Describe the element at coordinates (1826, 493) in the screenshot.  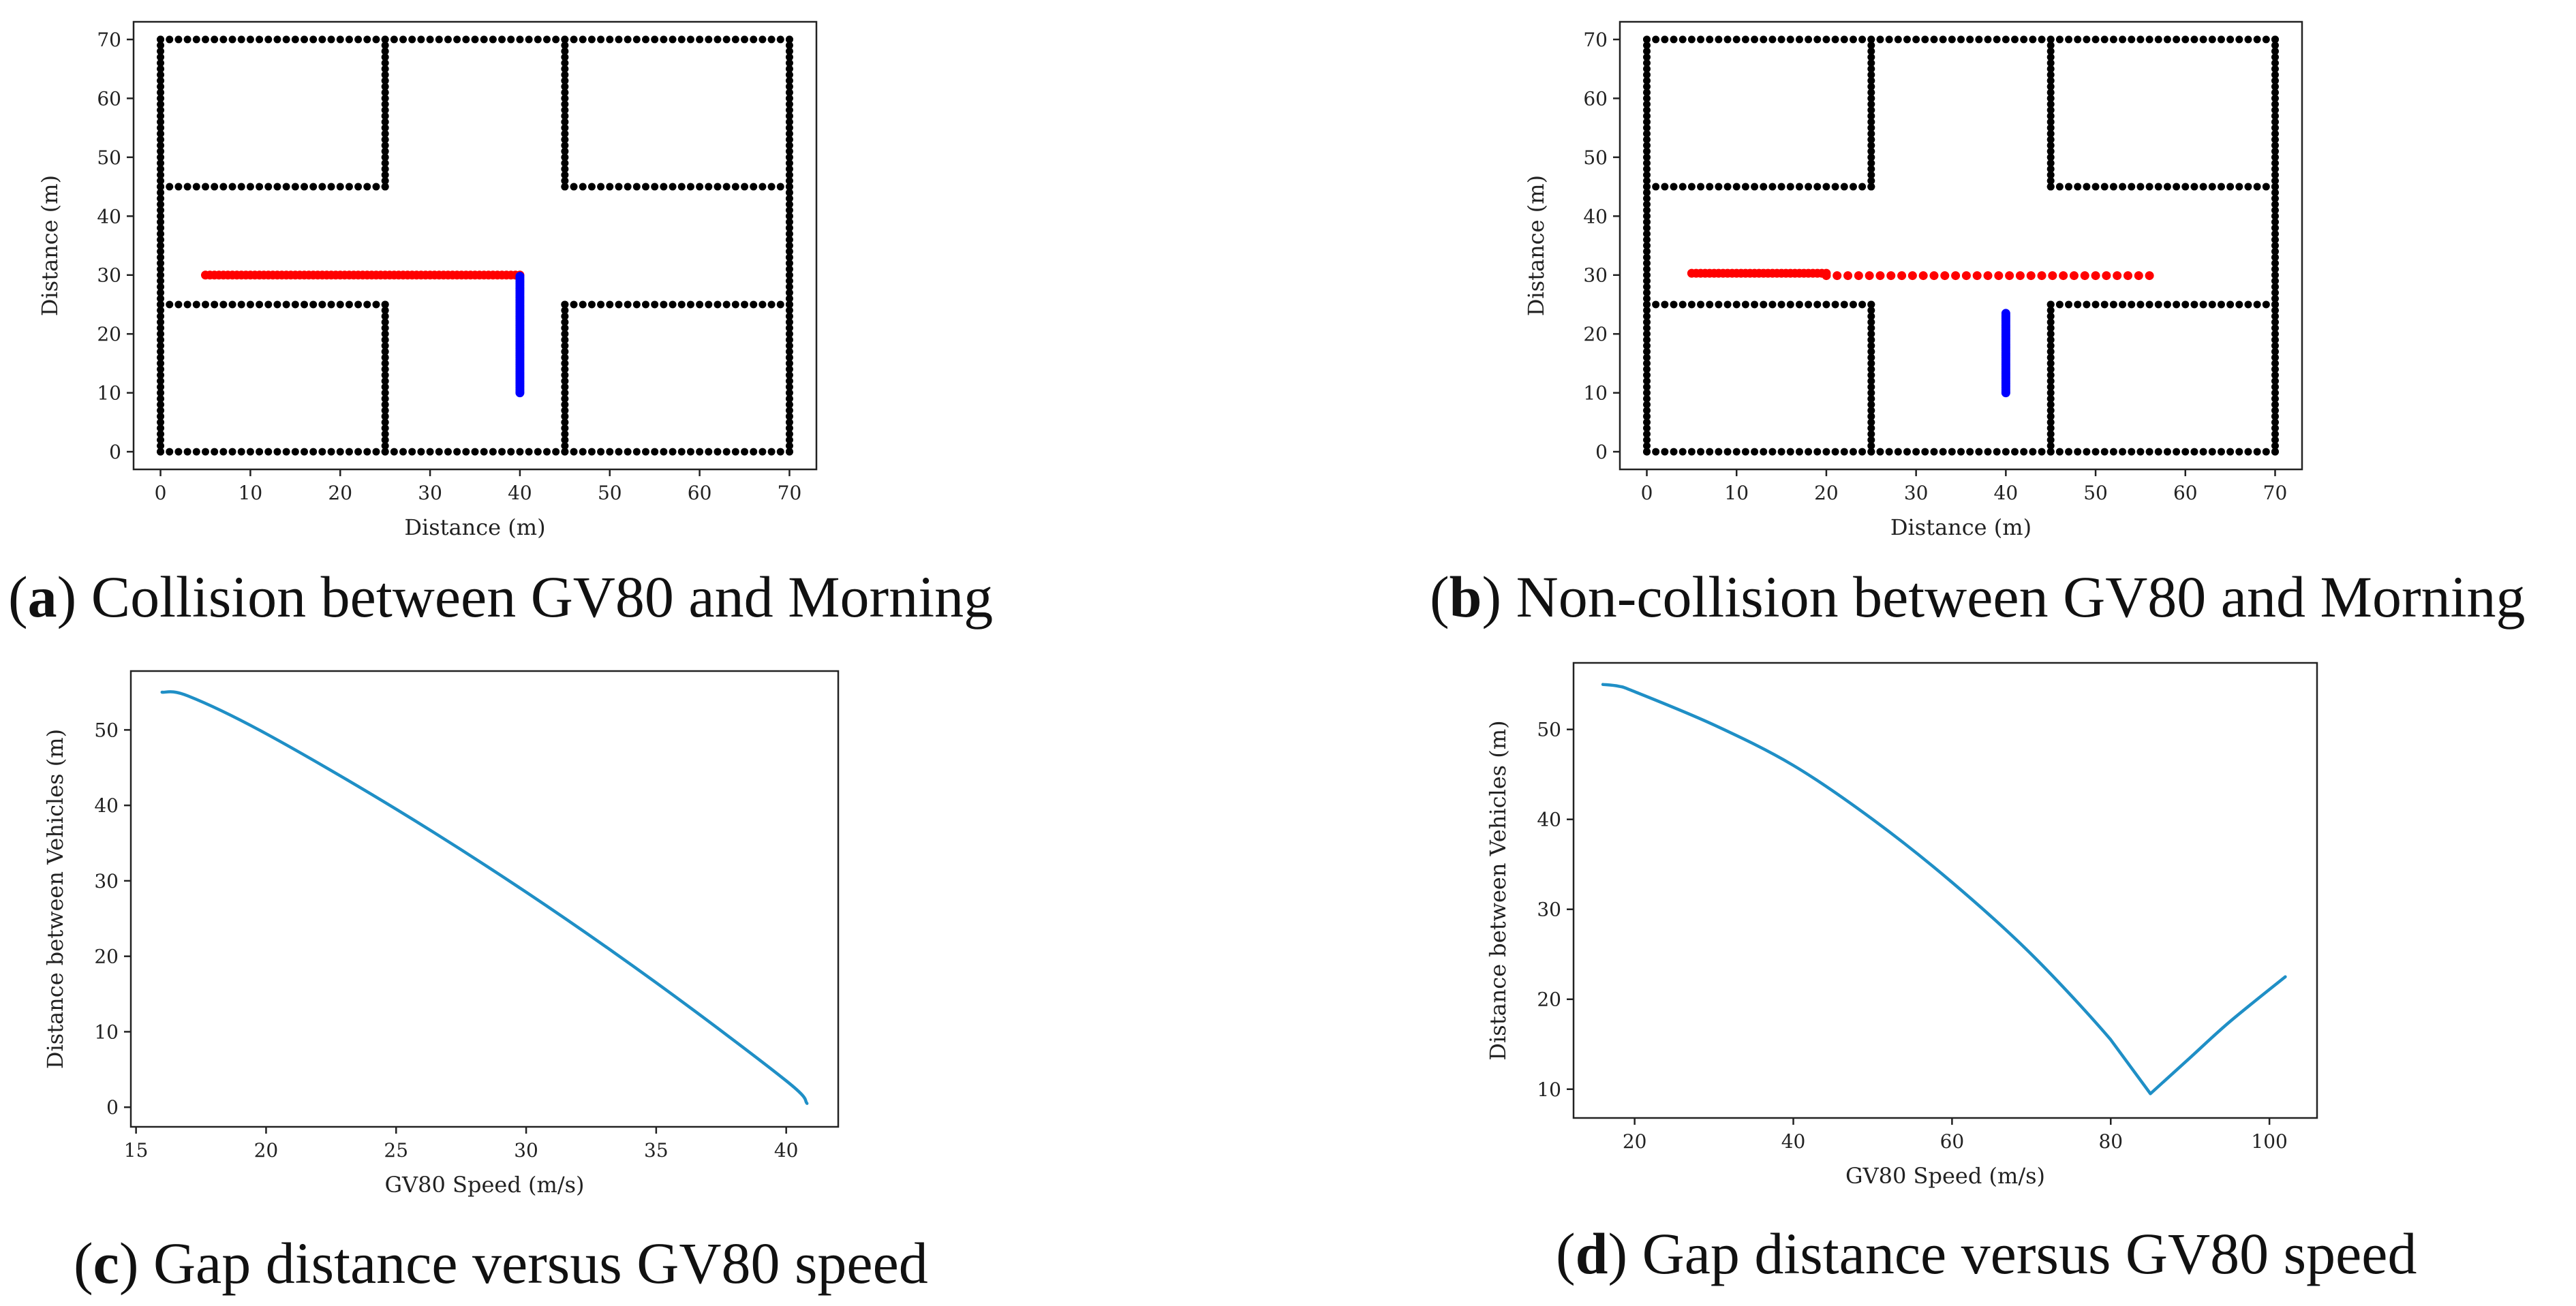
I see `x-tick-label: 20` at that location.